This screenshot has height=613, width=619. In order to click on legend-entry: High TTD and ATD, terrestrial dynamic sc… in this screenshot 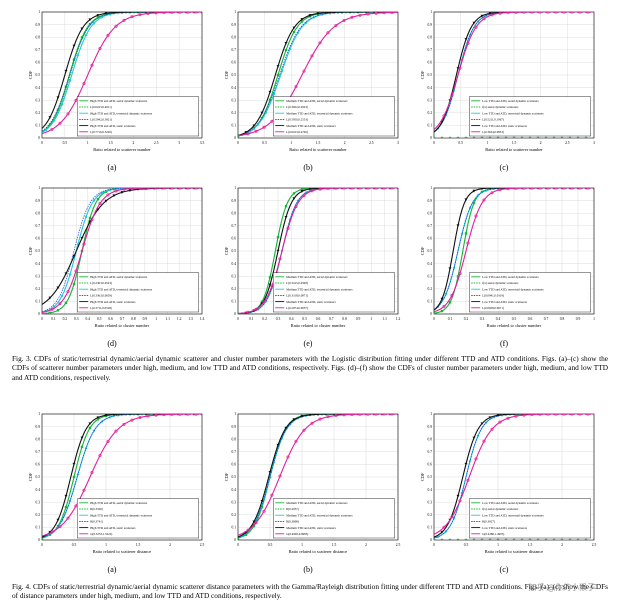, I will do `click(121, 289)`.